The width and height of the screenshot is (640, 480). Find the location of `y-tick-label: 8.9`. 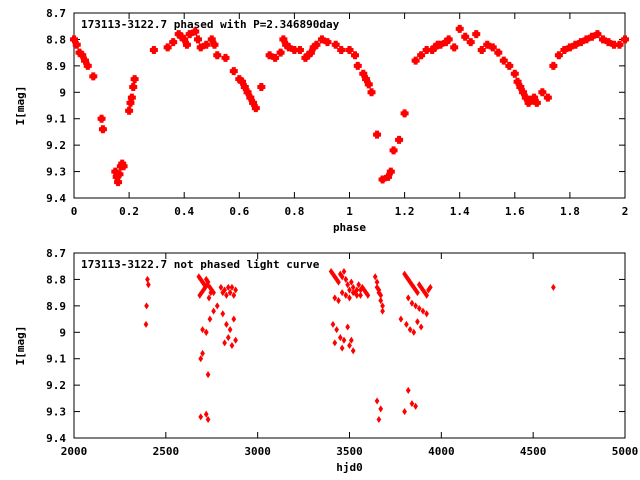

y-tick-label: 8.9 is located at coordinates (56, 306).